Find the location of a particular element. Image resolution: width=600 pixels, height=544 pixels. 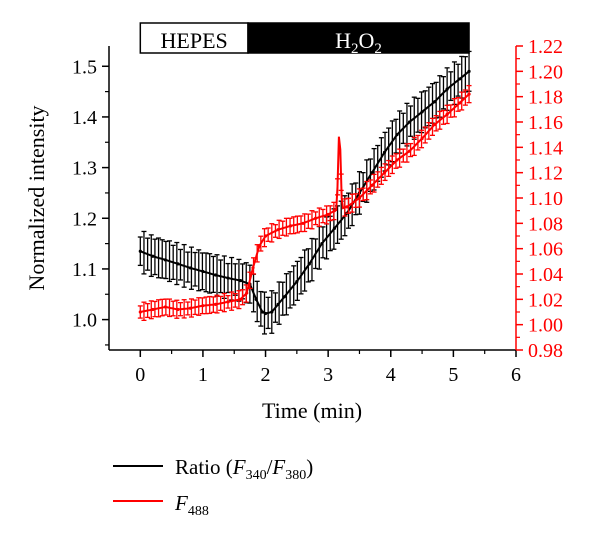

x-tick-label: 4 is located at coordinates (391, 375).